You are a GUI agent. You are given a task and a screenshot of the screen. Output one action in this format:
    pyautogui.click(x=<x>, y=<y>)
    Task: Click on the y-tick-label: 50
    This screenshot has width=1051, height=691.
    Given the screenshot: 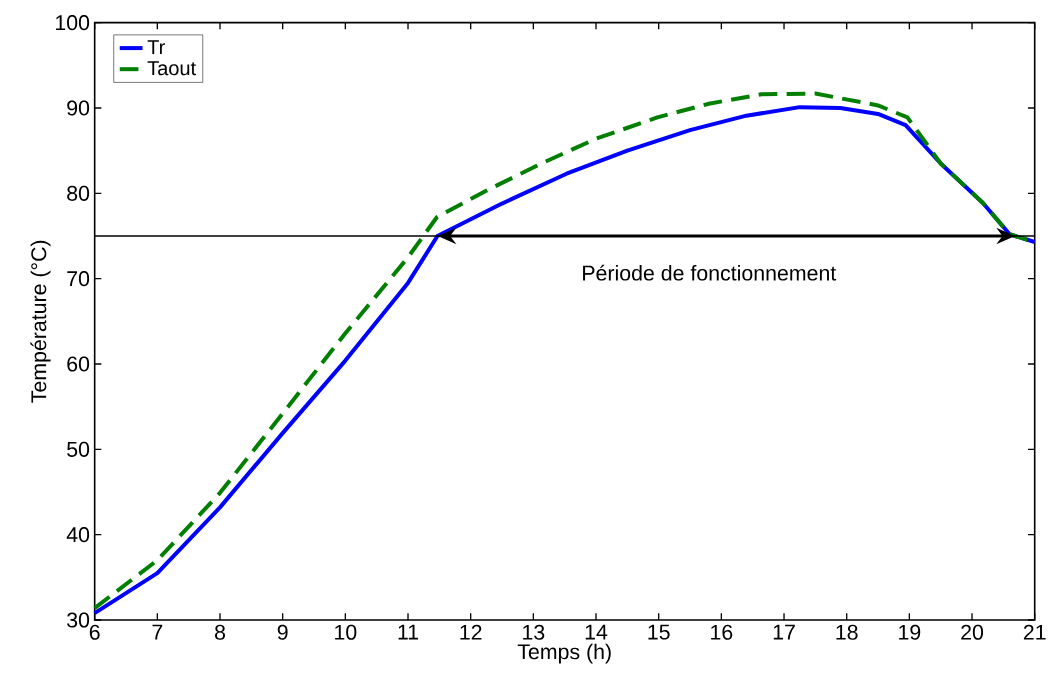 What is the action you would take?
    pyautogui.click(x=78, y=449)
    